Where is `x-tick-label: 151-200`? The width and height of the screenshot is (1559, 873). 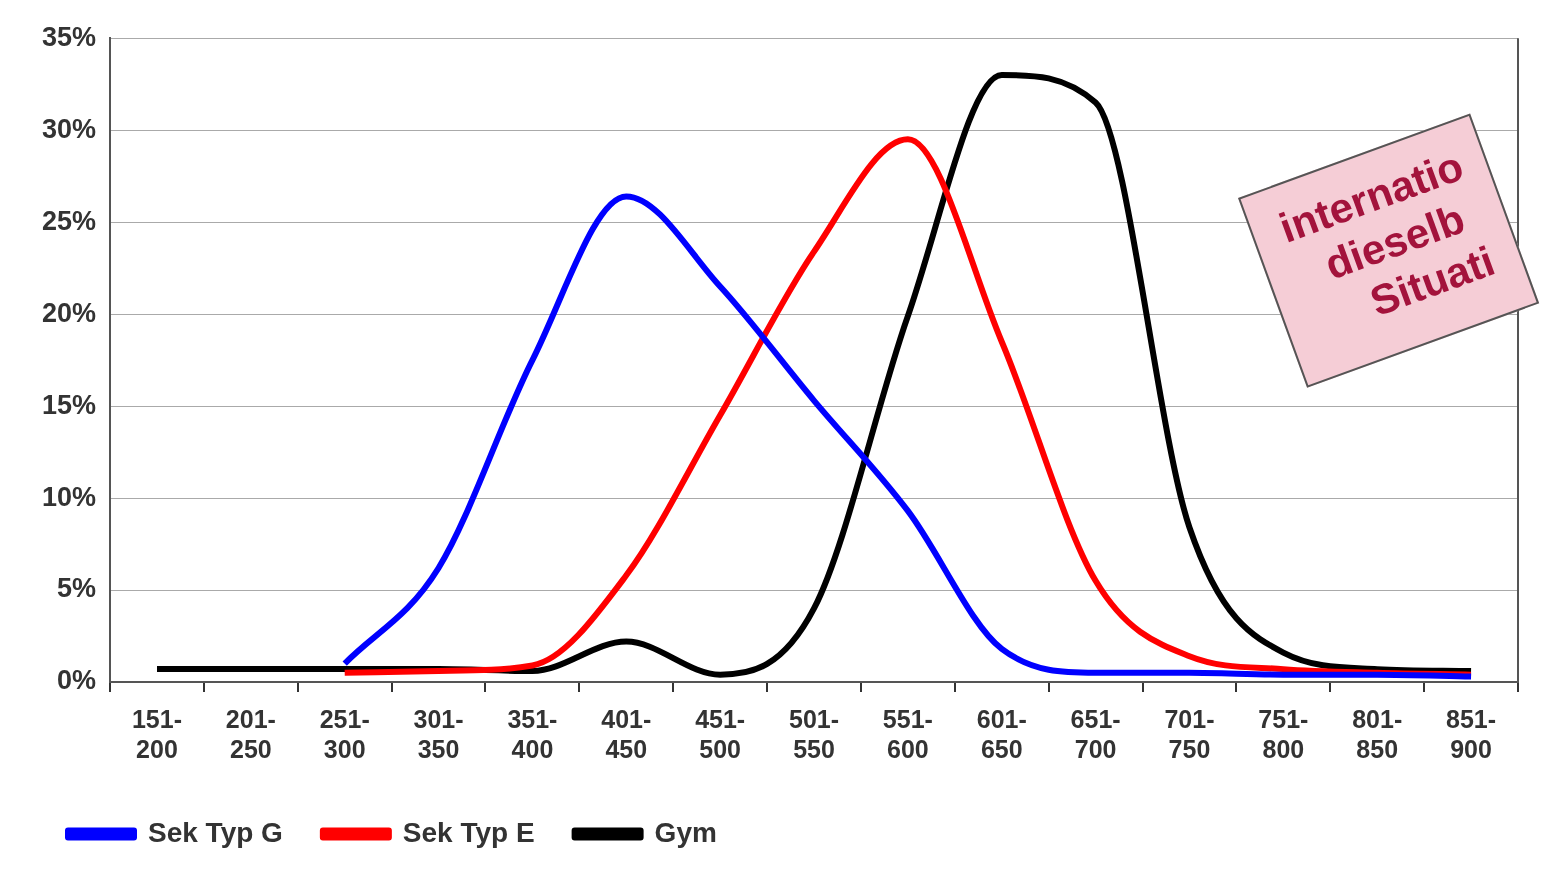 x-tick-label: 151-200 is located at coordinates (156, 733).